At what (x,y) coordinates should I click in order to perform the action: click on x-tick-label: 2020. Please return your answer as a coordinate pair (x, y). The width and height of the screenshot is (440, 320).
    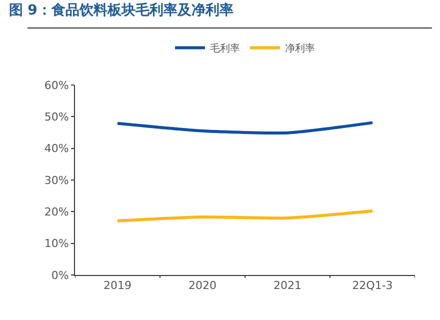
    Looking at the image, I should click on (202, 285).